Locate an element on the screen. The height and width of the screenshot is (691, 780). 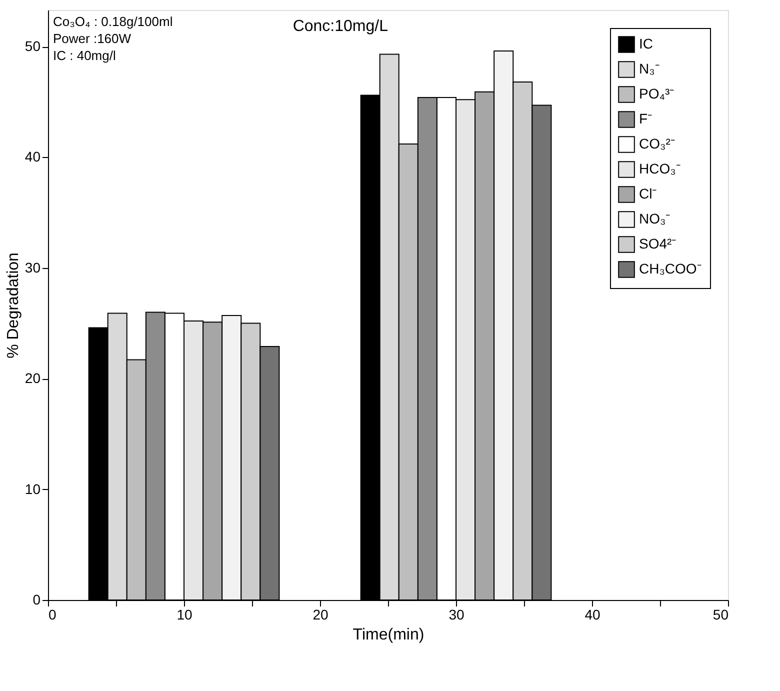
annotation: Conc:10mg/L is located at coordinates (340, 26).